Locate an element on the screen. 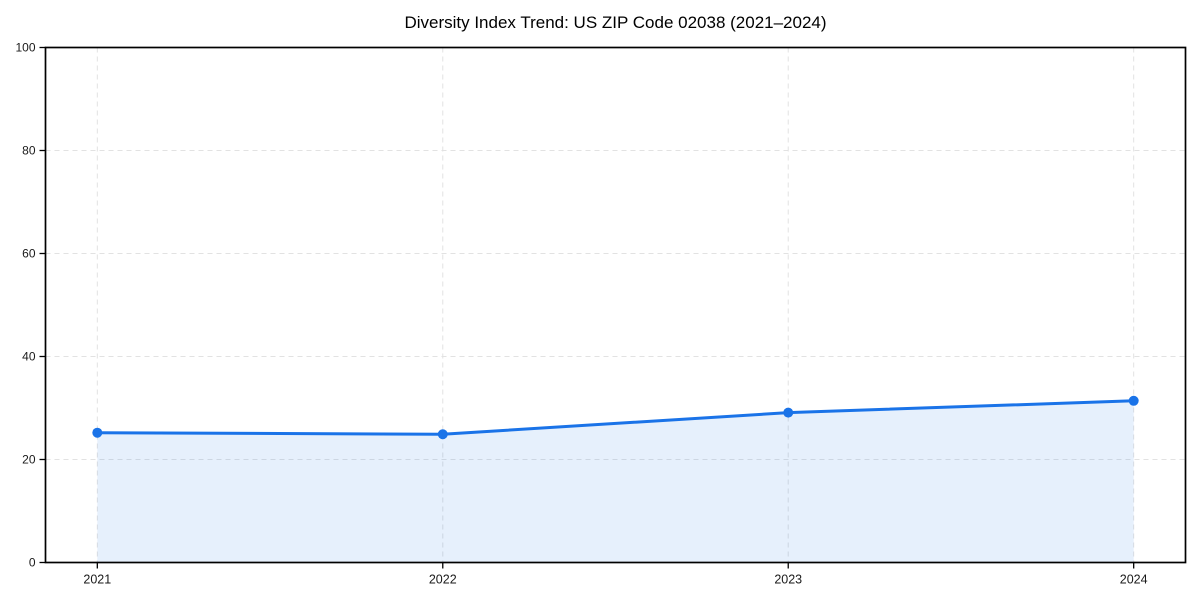 The height and width of the screenshot is (600, 1200). ytick-label-40: 40 is located at coordinates (29, 357).